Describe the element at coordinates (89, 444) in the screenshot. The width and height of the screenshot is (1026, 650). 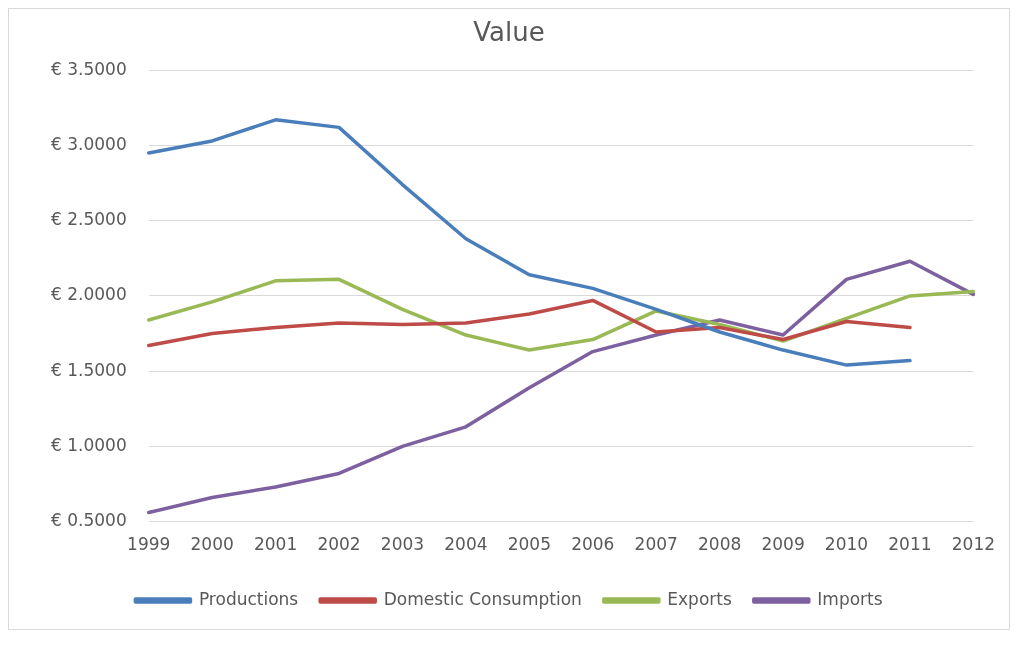
I see `y-tick-label: € 1.0000` at that location.